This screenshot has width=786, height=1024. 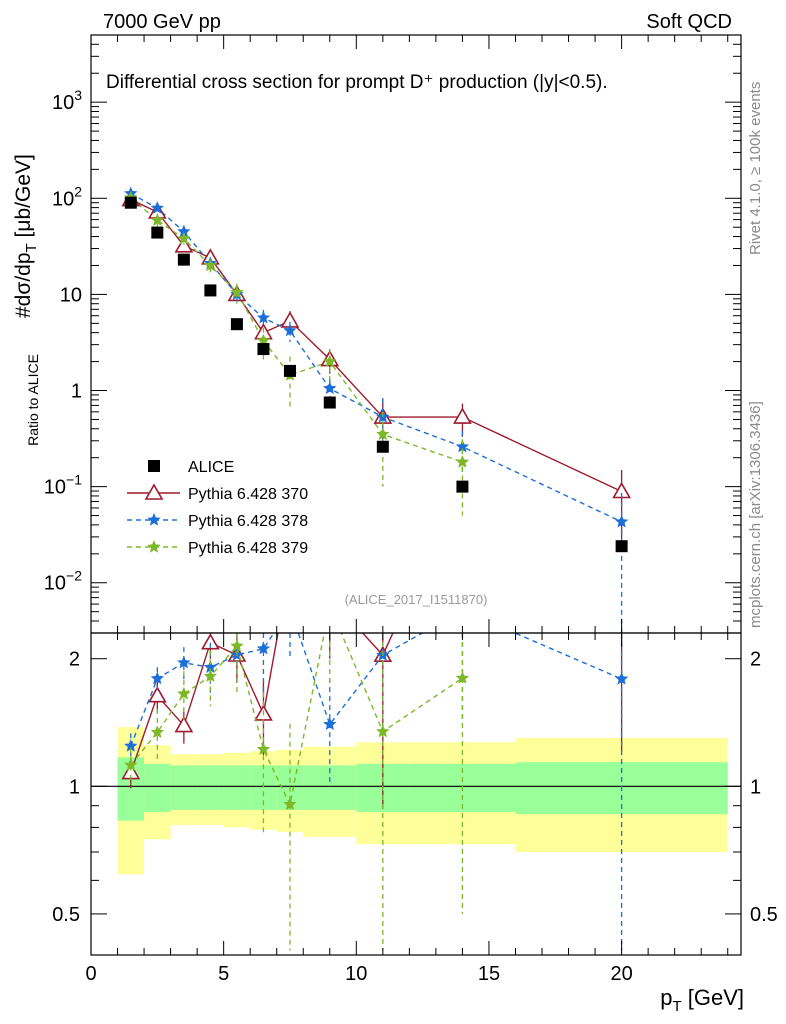 I want to click on ratio-tick-label: 1, so click(x=74, y=787).